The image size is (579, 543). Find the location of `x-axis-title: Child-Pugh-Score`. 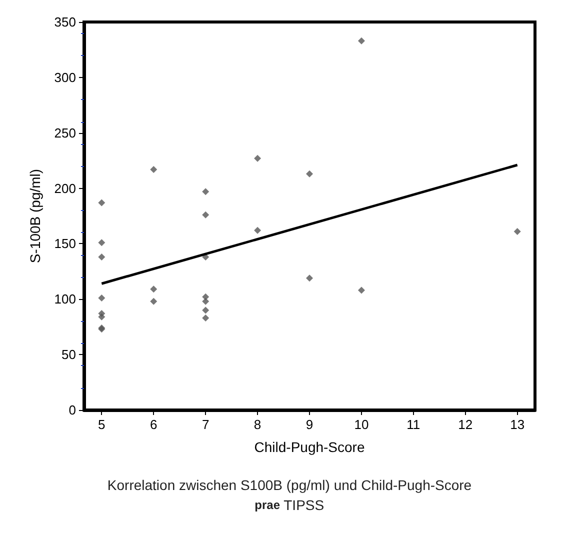

x-axis-title: Child-Pugh-Score is located at coordinates (309, 447).